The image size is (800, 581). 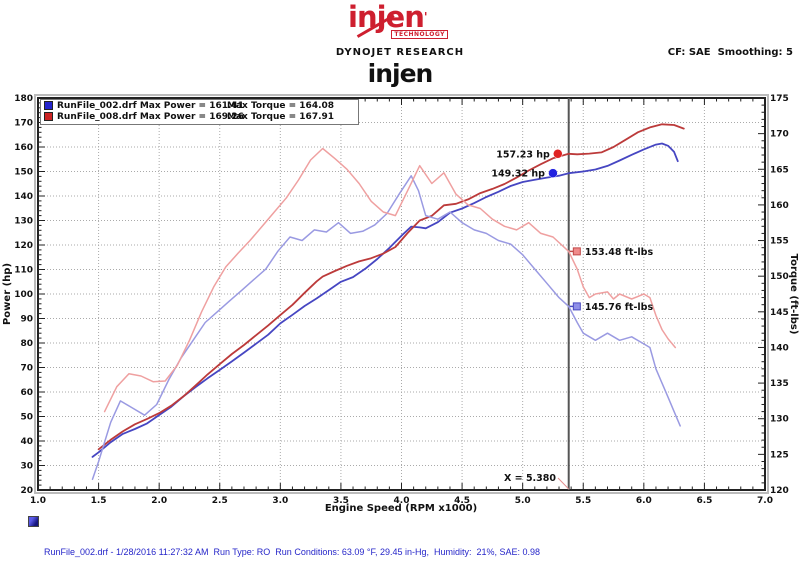 I want to click on x-tick-label: 2.5, so click(x=220, y=501).